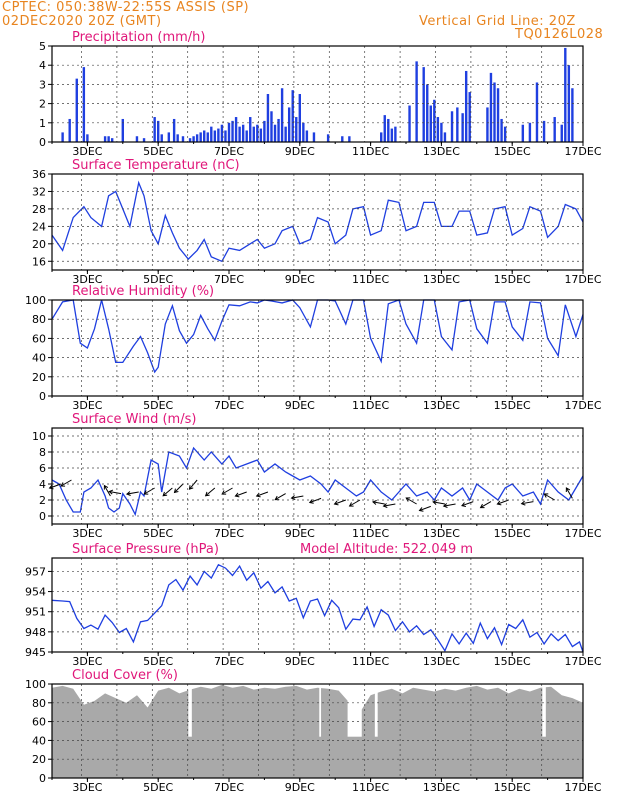  I want to click on temperature-xtick-label: 9DEC, so click(300, 279).